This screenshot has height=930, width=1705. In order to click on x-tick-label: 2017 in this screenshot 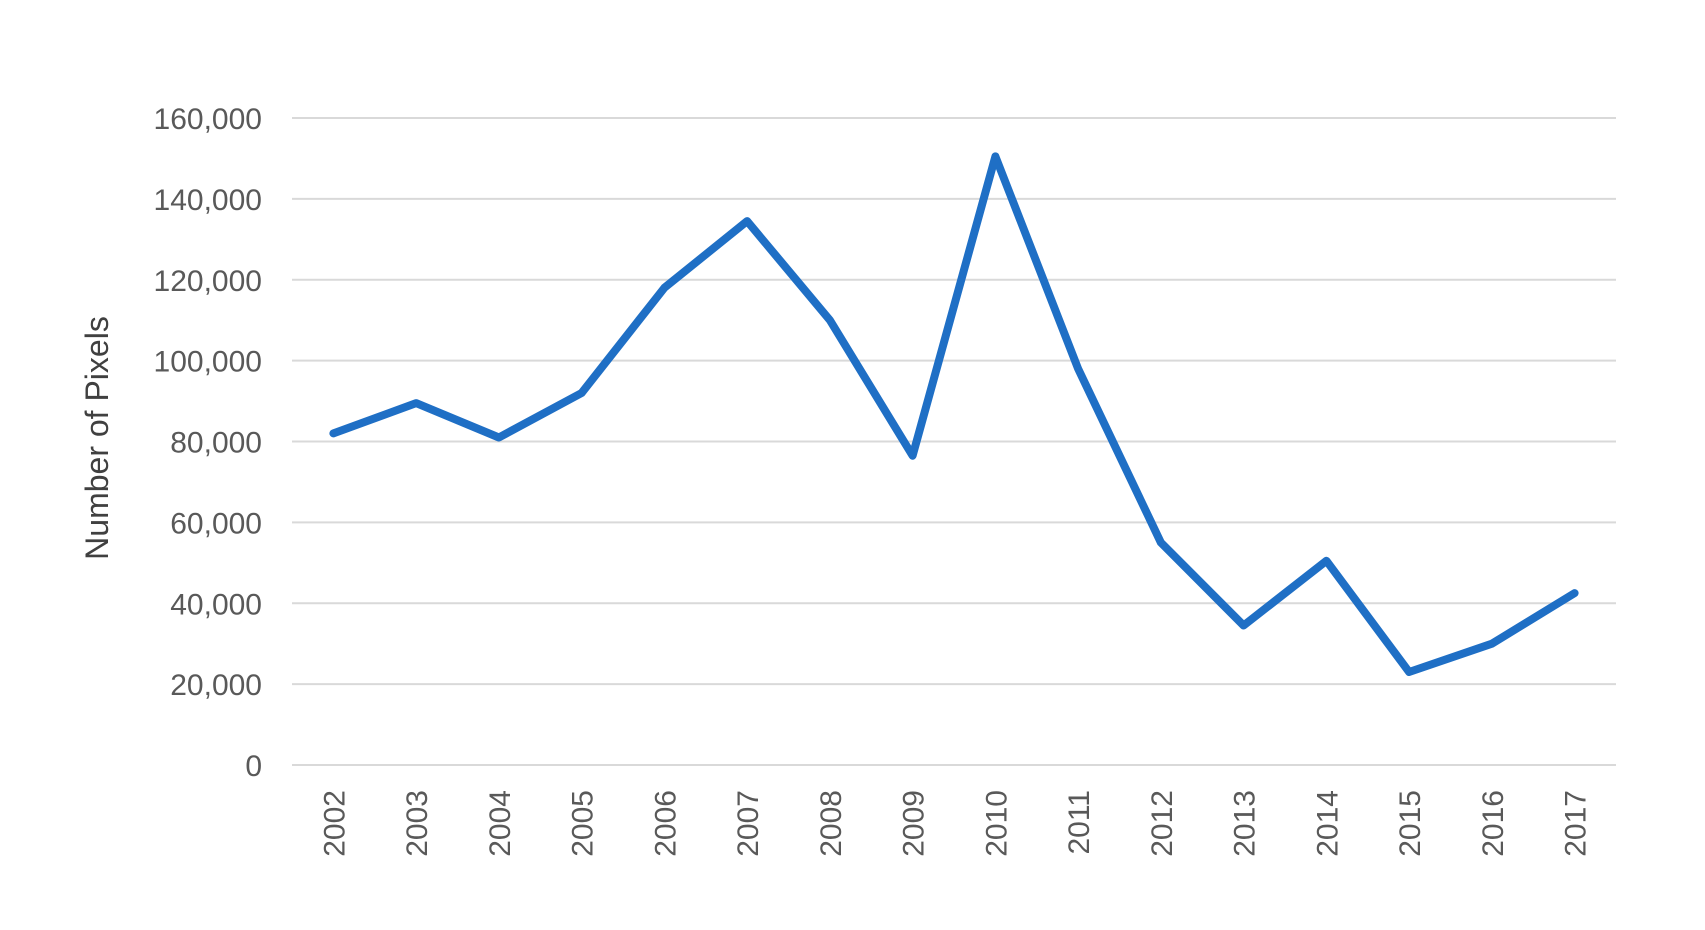, I will do `click(1576, 823)`.